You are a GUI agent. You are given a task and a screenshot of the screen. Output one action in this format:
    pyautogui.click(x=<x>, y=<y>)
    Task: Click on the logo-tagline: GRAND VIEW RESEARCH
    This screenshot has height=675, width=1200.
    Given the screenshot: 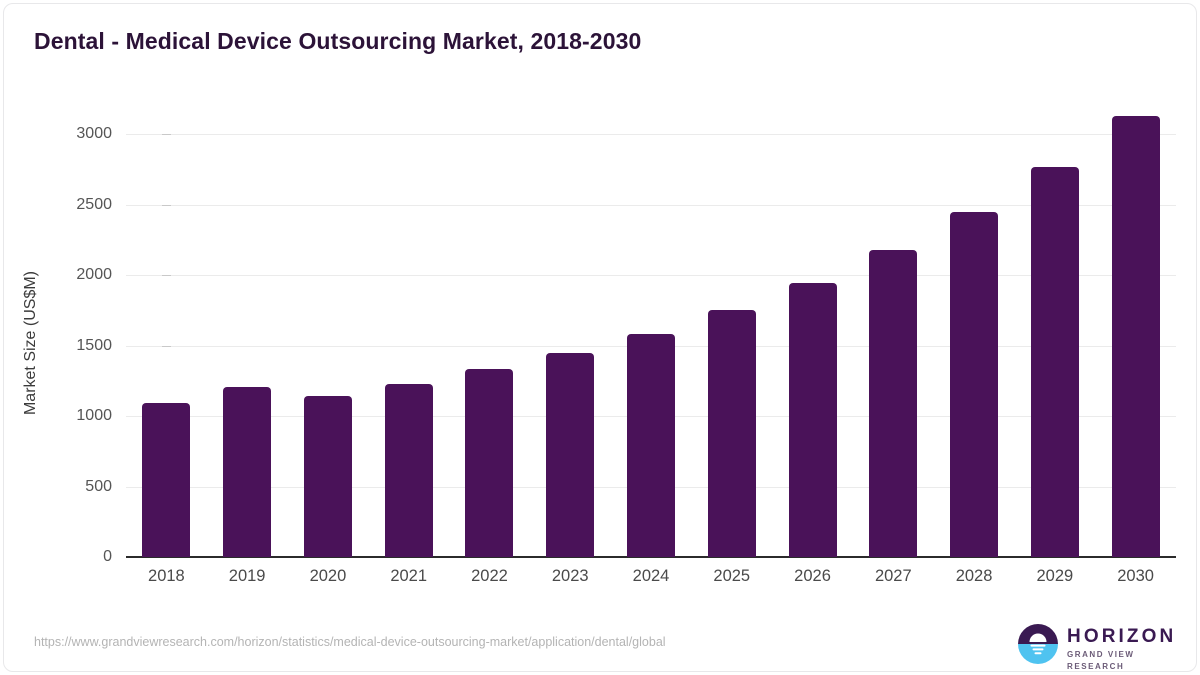 What is the action you would take?
    pyautogui.click(x=1101, y=660)
    